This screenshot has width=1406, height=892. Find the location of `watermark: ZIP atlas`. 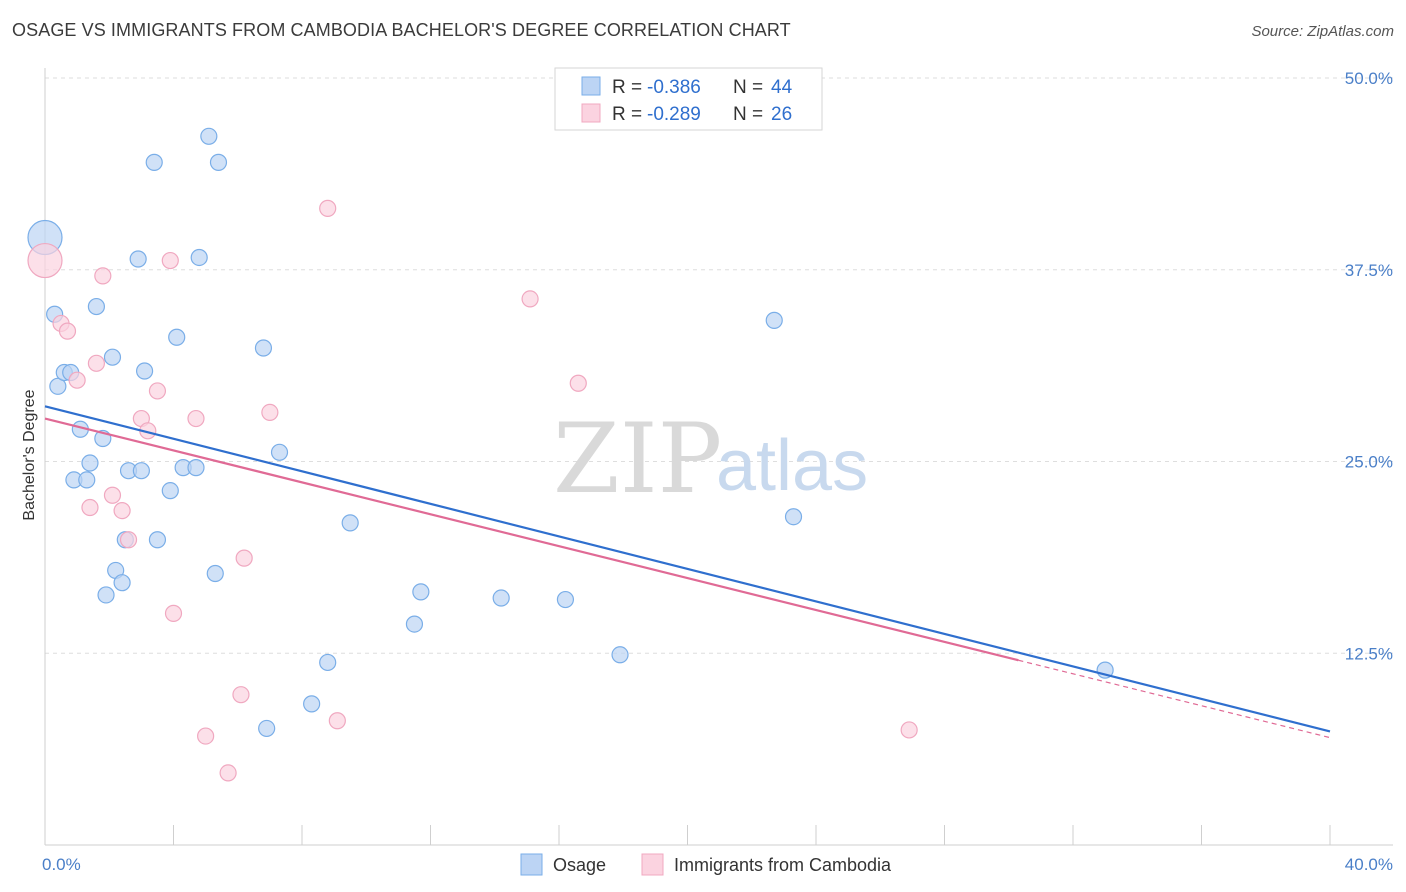

watermark: ZIP atlas is located at coordinates (710, 459).